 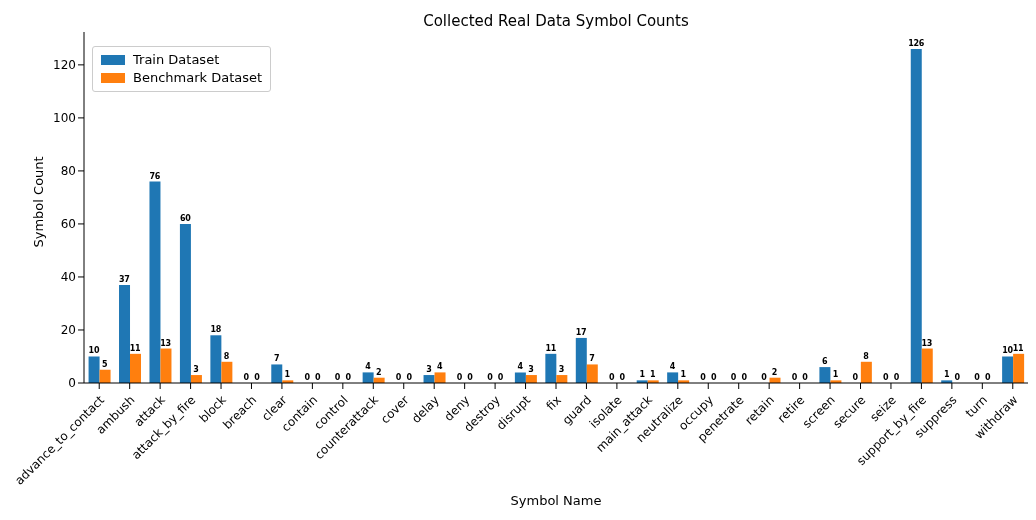 I want to click on y-tick-label: 80, so click(x=68, y=171).